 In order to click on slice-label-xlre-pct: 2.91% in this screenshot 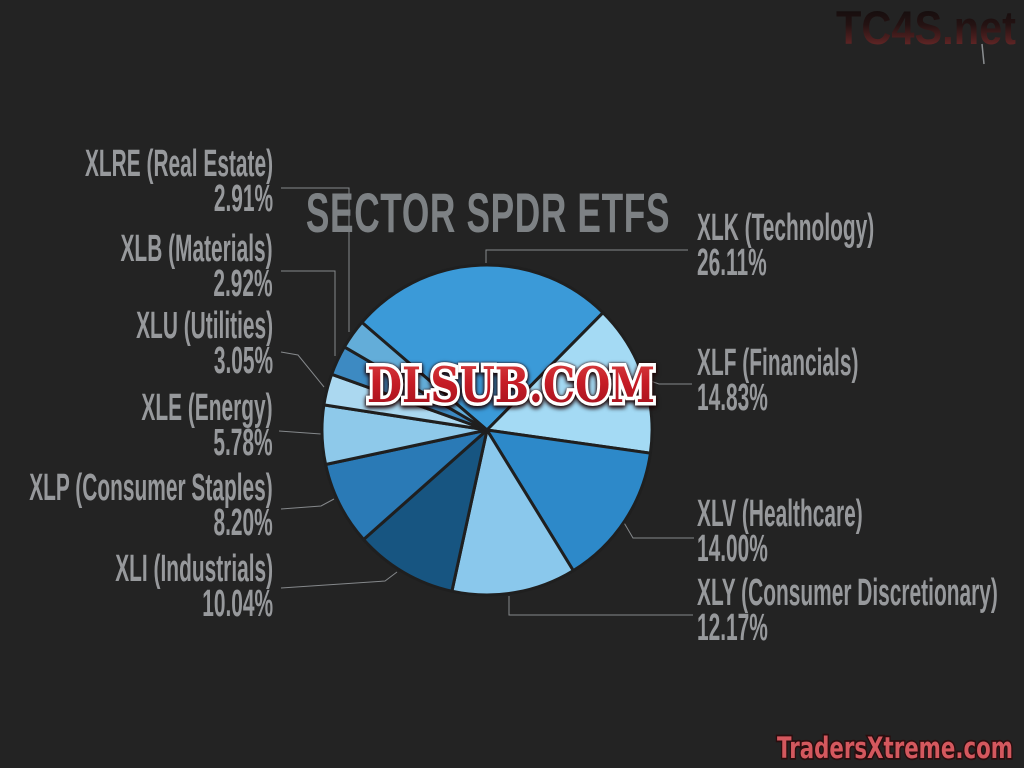, I will do `click(243, 199)`.